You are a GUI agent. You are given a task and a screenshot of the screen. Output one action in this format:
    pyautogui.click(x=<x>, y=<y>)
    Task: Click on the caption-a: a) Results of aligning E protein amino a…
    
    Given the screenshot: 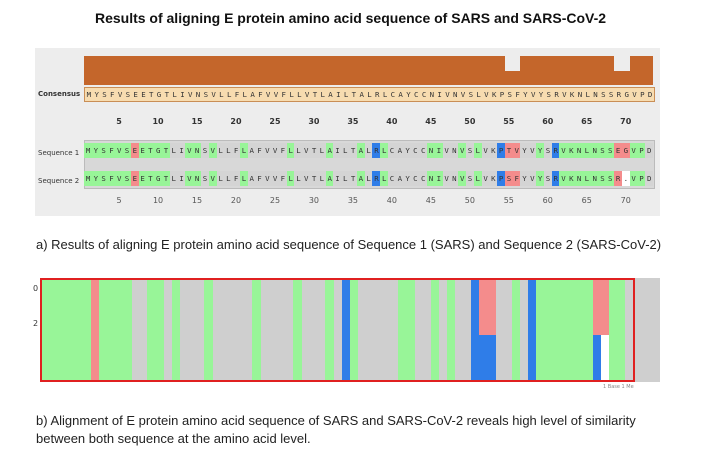 What is the action you would take?
    pyautogui.click(x=349, y=244)
    